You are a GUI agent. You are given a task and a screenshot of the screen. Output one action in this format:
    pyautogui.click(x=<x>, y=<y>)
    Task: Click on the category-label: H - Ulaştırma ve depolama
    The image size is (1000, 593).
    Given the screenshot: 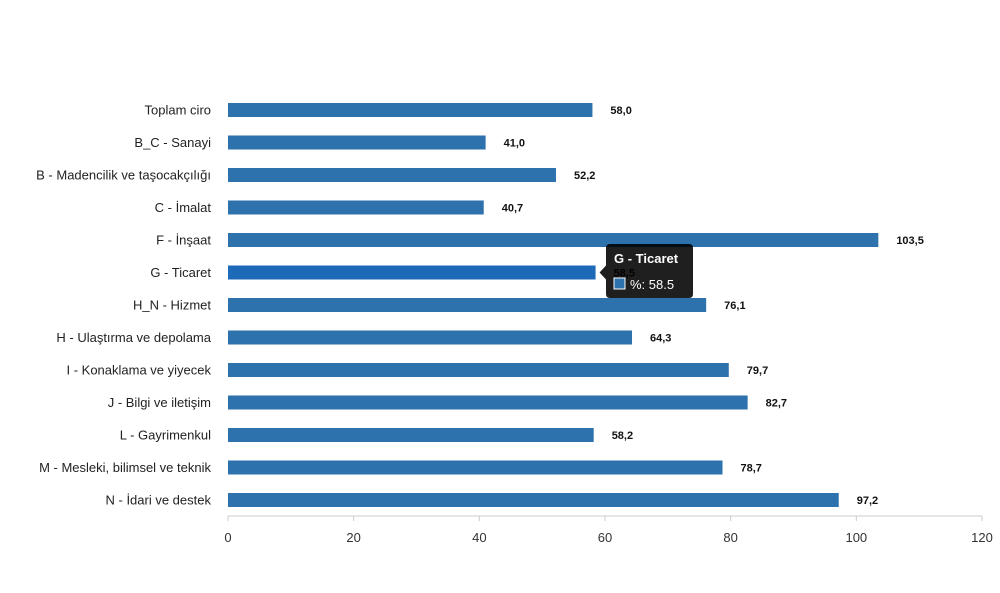 What is the action you would take?
    pyautogui.click(x=133, y=337)
    